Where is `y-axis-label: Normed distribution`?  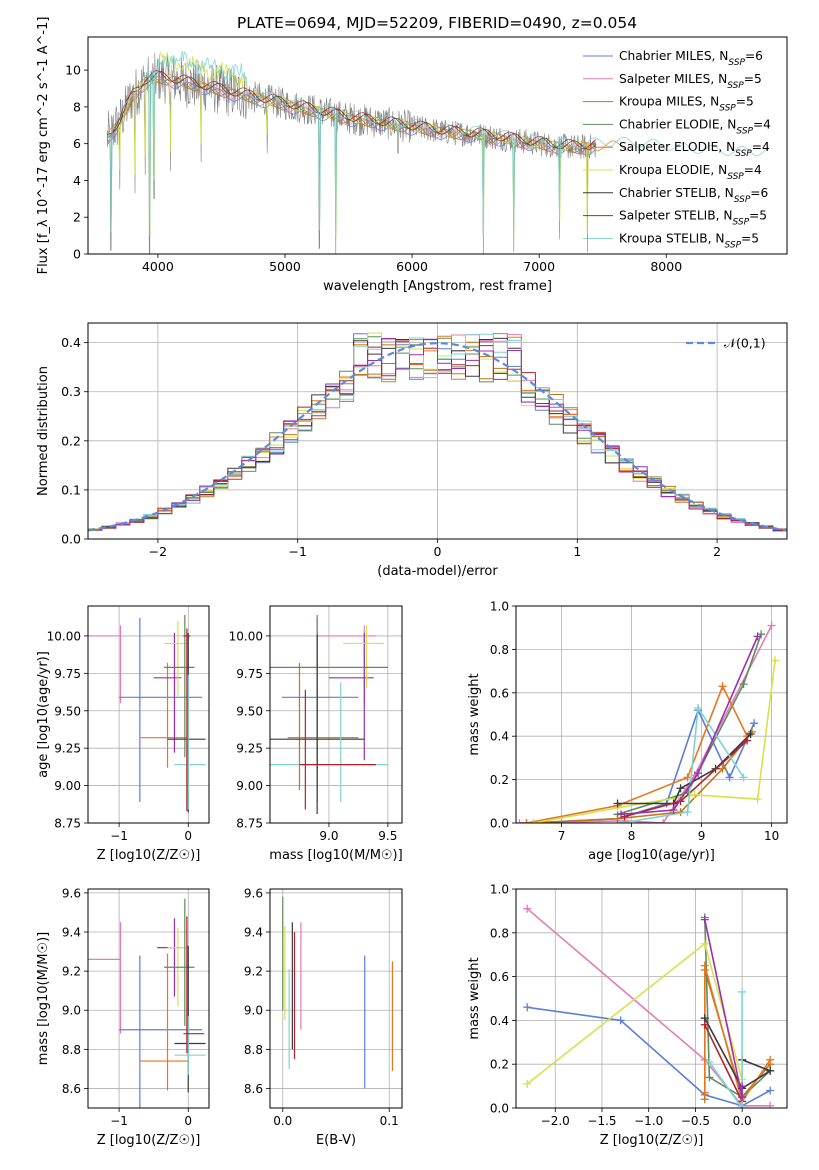
y-axis-label: Normed distribution is located at coordinates (43, 431).